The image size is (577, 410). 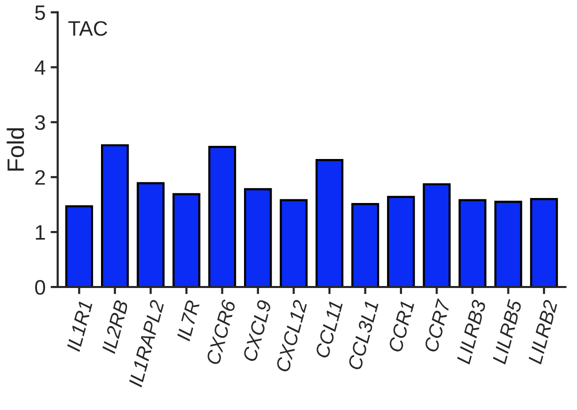 I want to click on y-tick-label: 0, so click(x=40, y=287).